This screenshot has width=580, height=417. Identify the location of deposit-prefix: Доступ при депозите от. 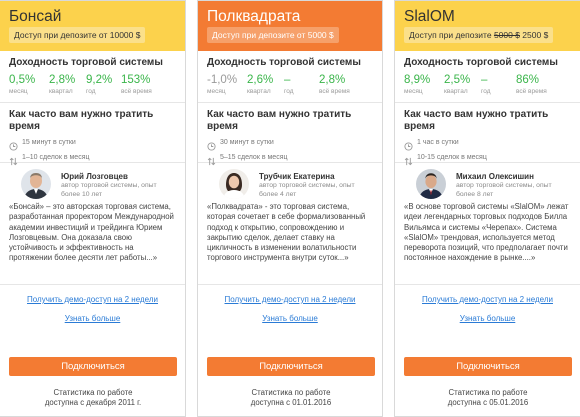
(62, 35).